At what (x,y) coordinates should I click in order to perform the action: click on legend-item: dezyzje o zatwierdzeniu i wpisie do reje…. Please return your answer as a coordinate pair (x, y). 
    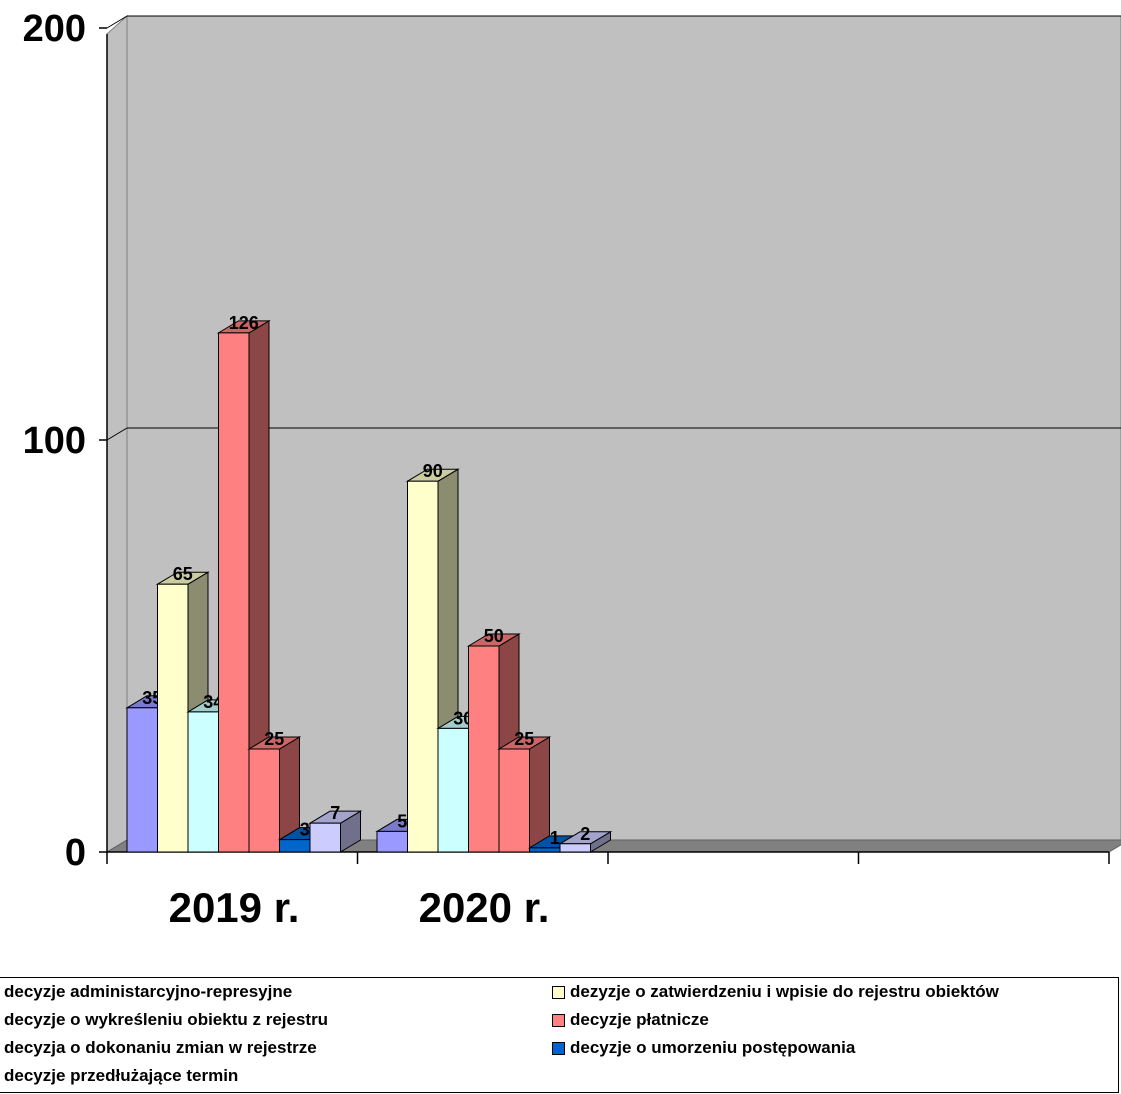
    Looking at the image, I should click on (775, 992).